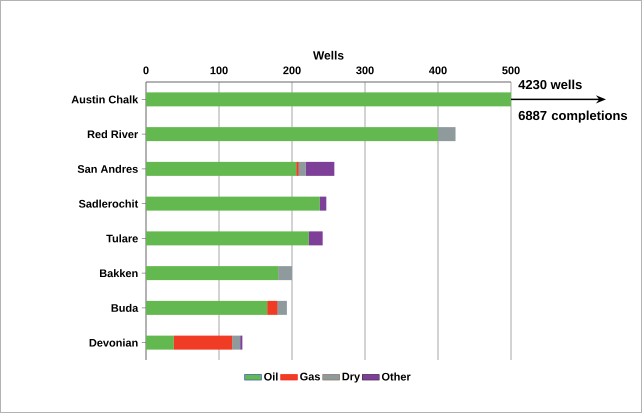 Image resolution: width=642 pixels, height=413 pixels. What do you see at coordinates (122, 238) in the screenshot?
I see `y-tick-label: Tulare` at bounding box center [122, 238].